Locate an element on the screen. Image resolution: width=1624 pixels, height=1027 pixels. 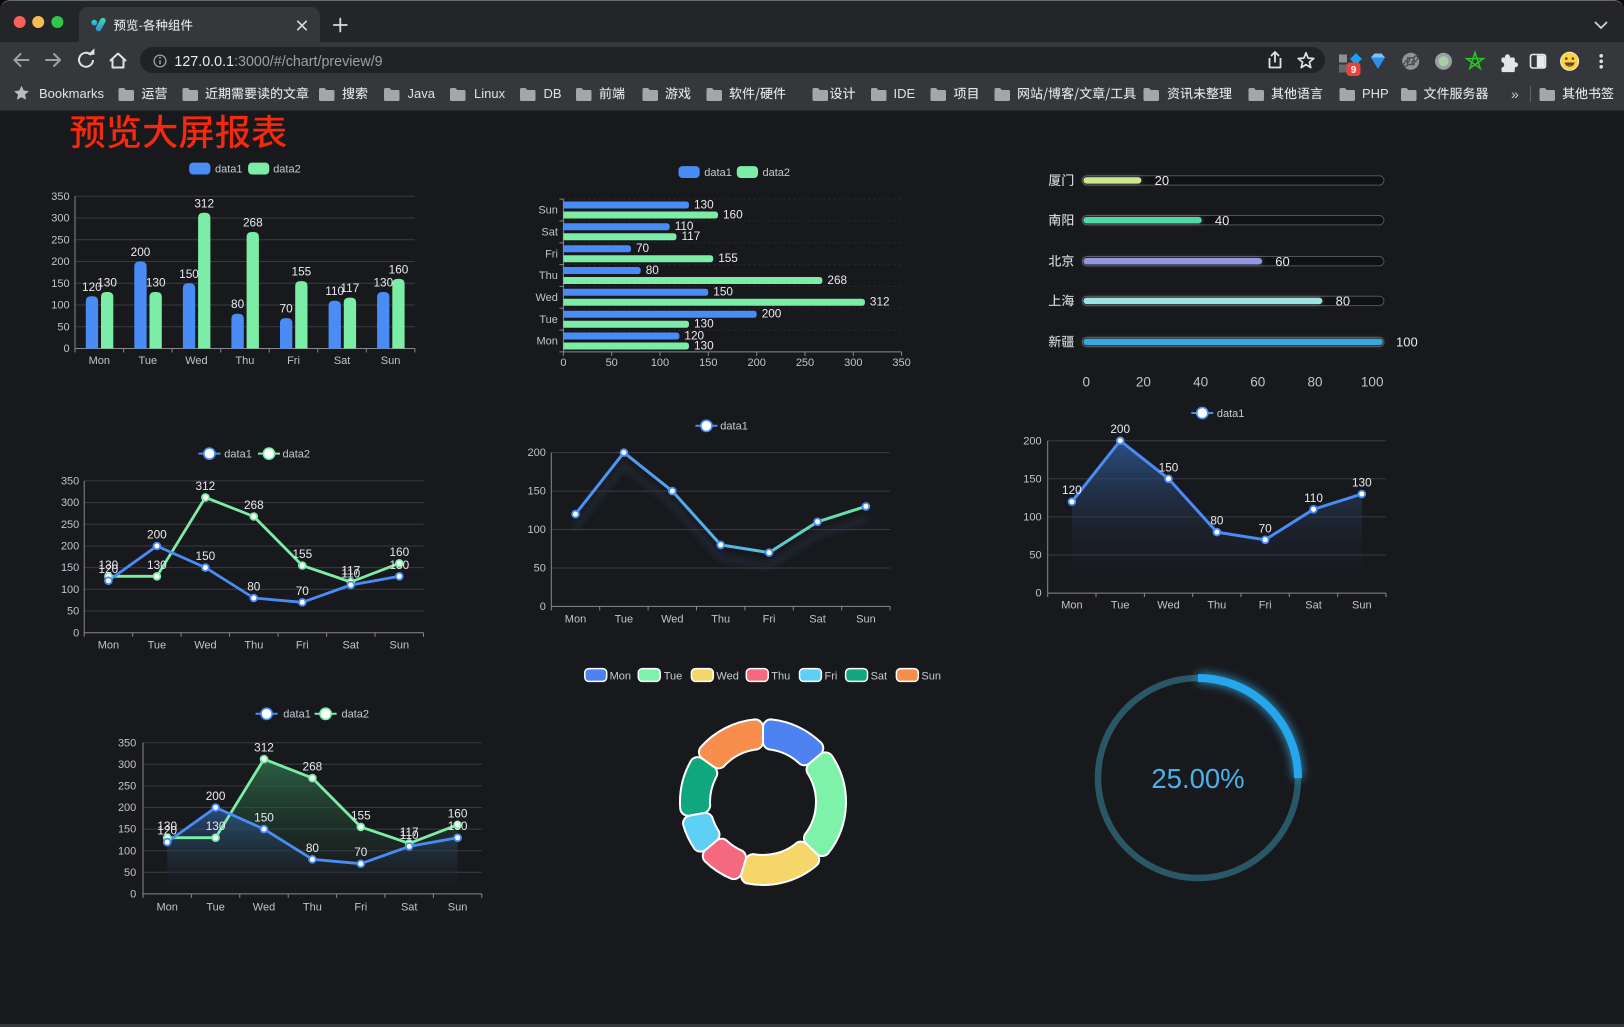
svg-text: PHP is located at coordinates (1375, 93).